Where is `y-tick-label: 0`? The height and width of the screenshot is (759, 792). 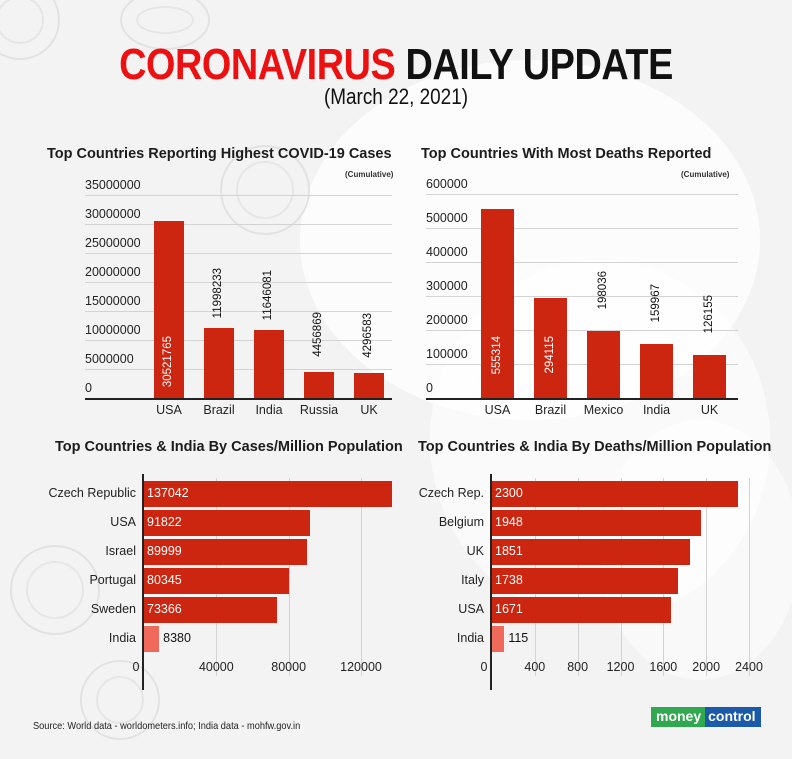
y-tick-label: 0 is located at coordinates (88, 388).